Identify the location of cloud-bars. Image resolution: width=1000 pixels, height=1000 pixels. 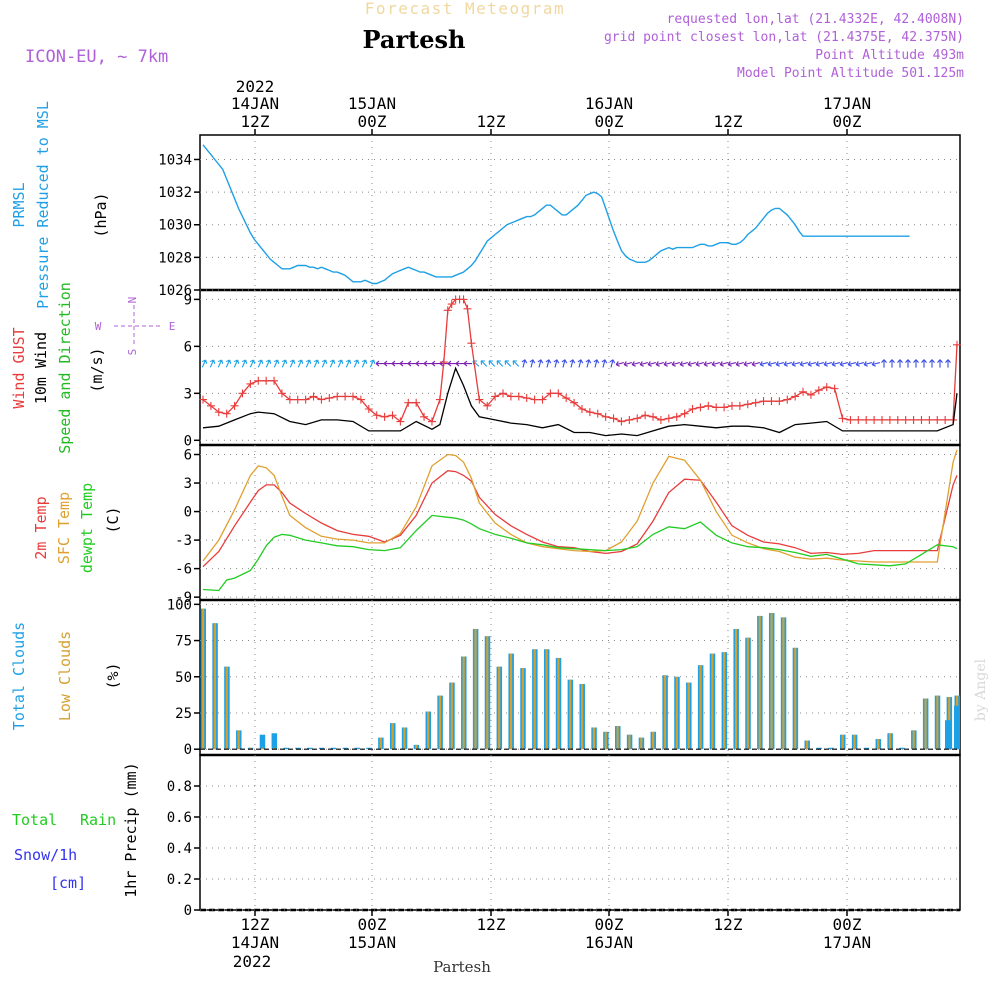
(580, 679).